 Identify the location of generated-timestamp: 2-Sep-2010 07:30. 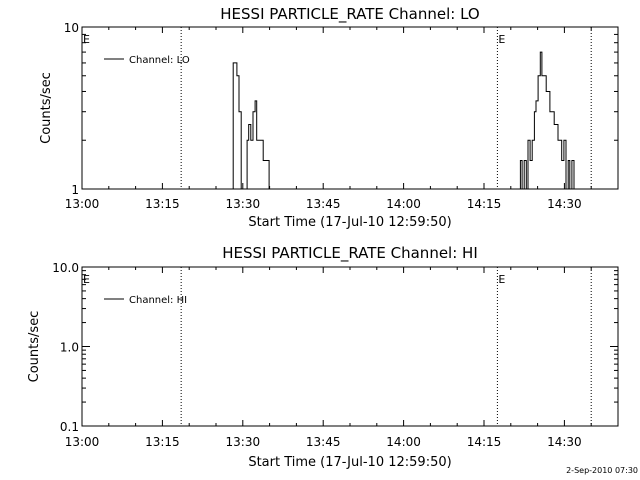
(602, 470).